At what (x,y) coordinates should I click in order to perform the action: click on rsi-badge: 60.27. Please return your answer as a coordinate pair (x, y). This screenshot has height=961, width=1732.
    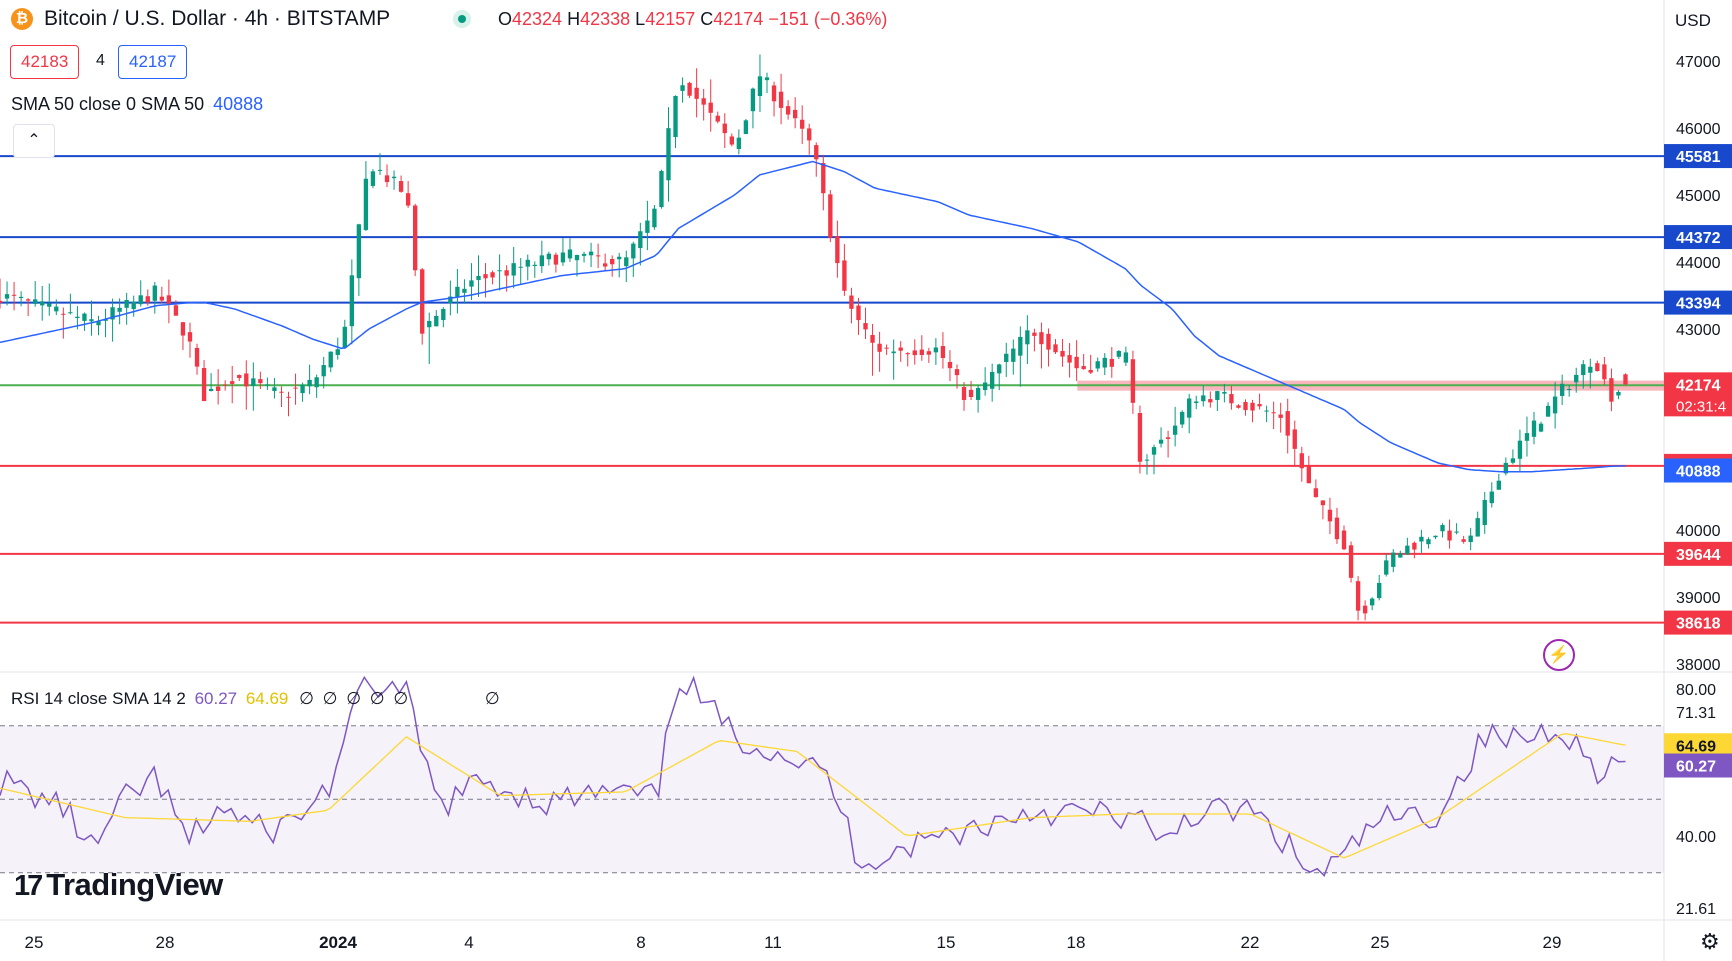
    Looking at the image, I should click on (1696, 767).